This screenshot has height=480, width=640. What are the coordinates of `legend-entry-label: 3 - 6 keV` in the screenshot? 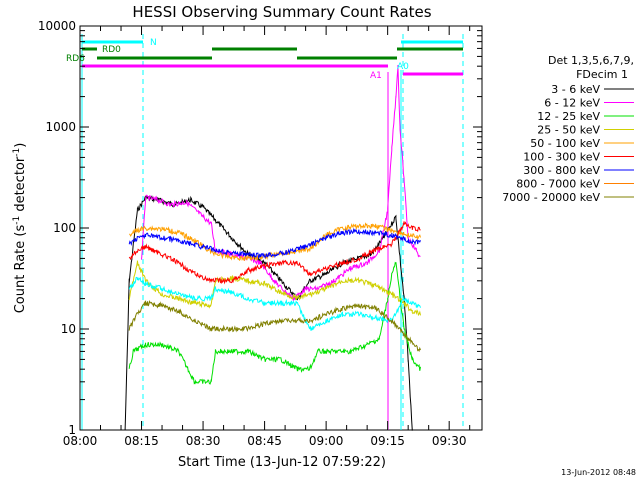 It's located at (575, 89).